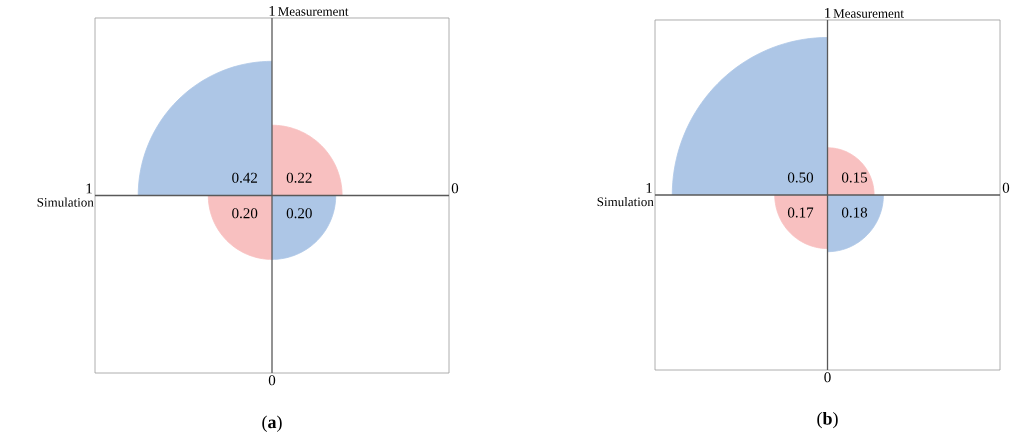 This screenshot has width=1019, height=444. Describe the element at coordinates (854, 212) in the screenshot. I see `data-label: 0.18` at that location.